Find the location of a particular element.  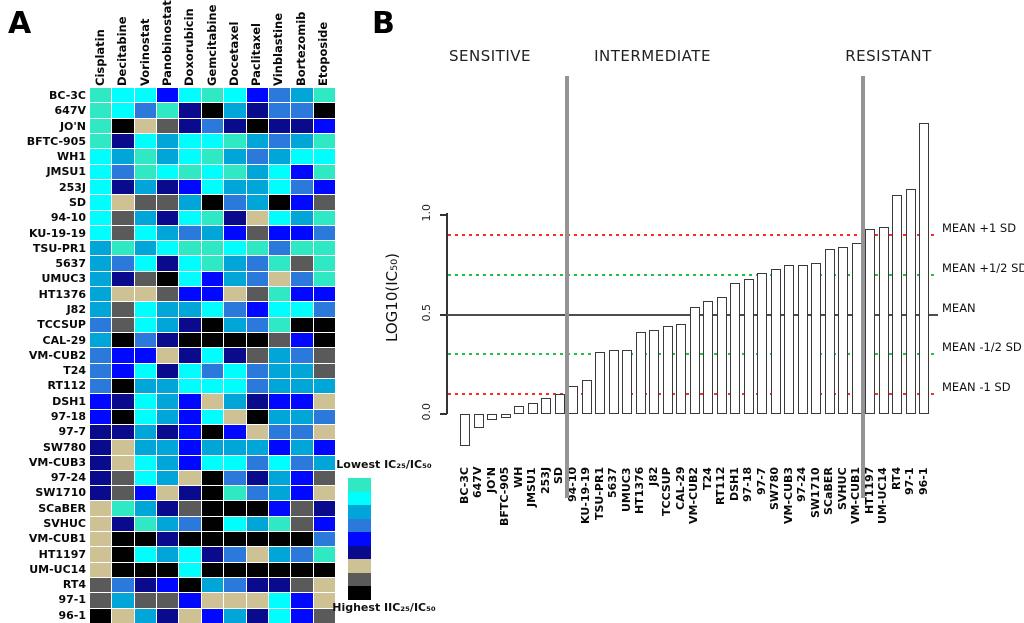

x-axis-label: UM-UC14 is located at coordinates (882, 495).